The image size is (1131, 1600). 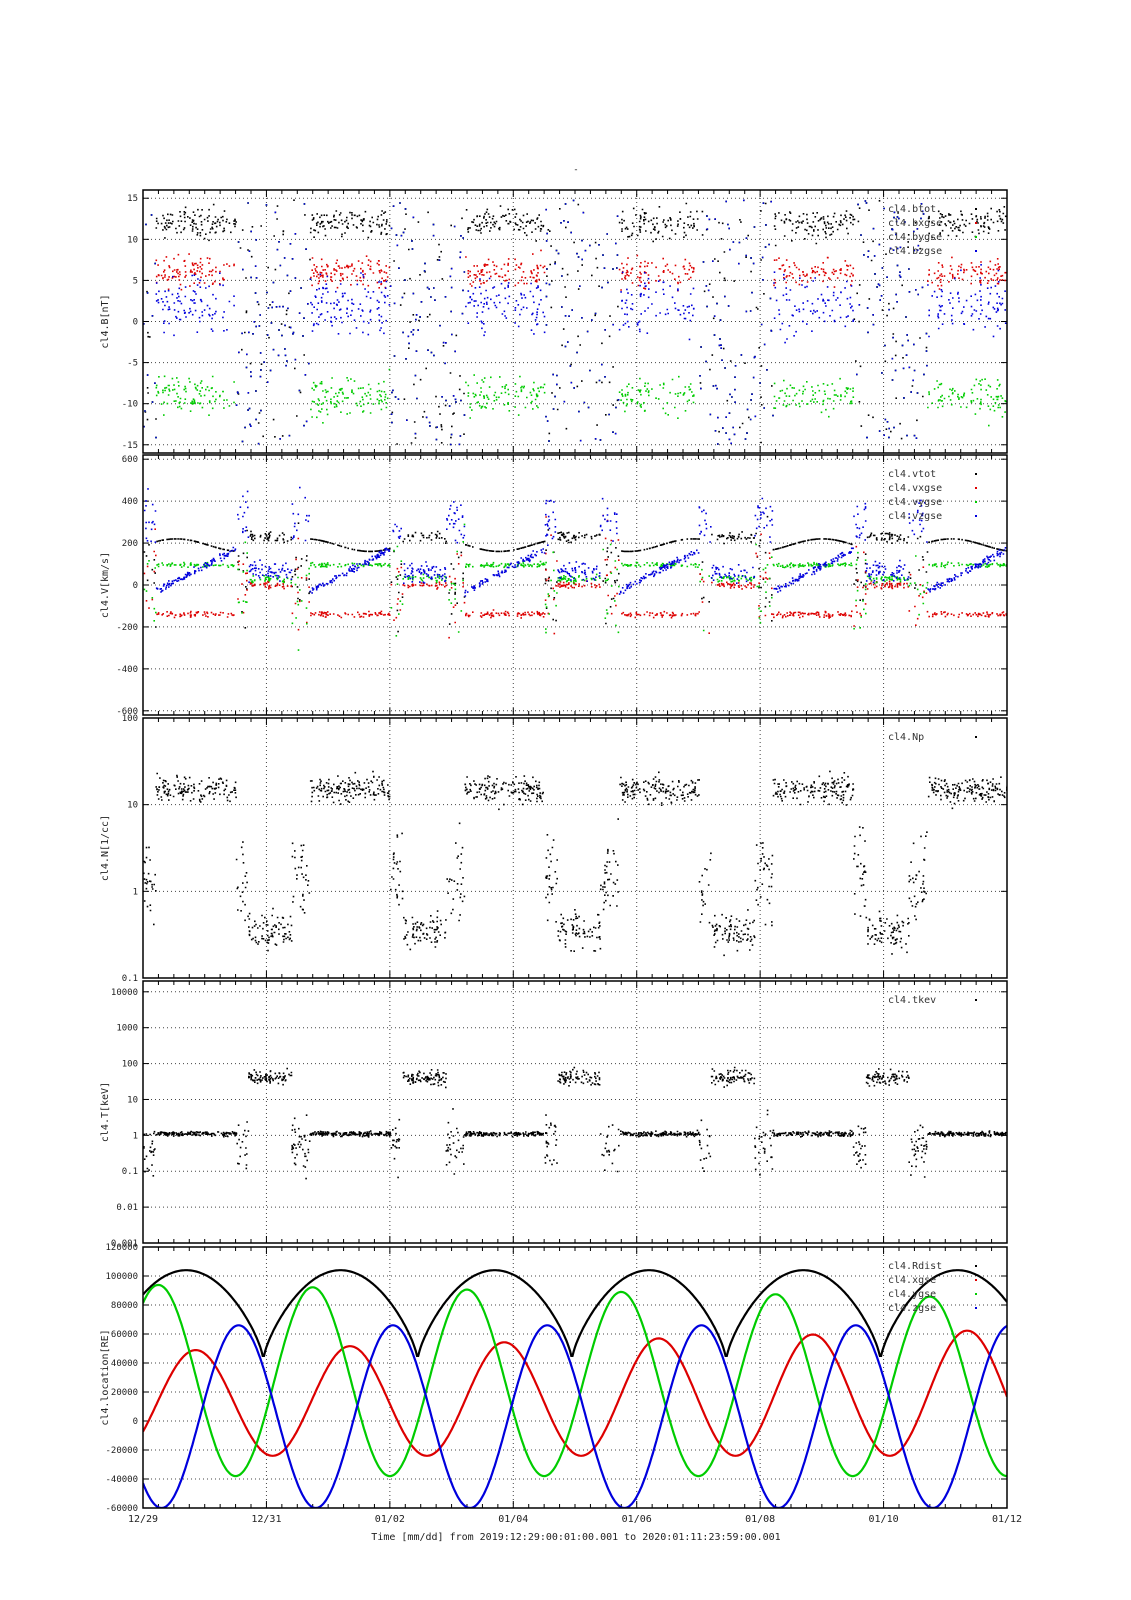 I want to click on x-tick-label: 01/04, so click(x=513, y=1519).